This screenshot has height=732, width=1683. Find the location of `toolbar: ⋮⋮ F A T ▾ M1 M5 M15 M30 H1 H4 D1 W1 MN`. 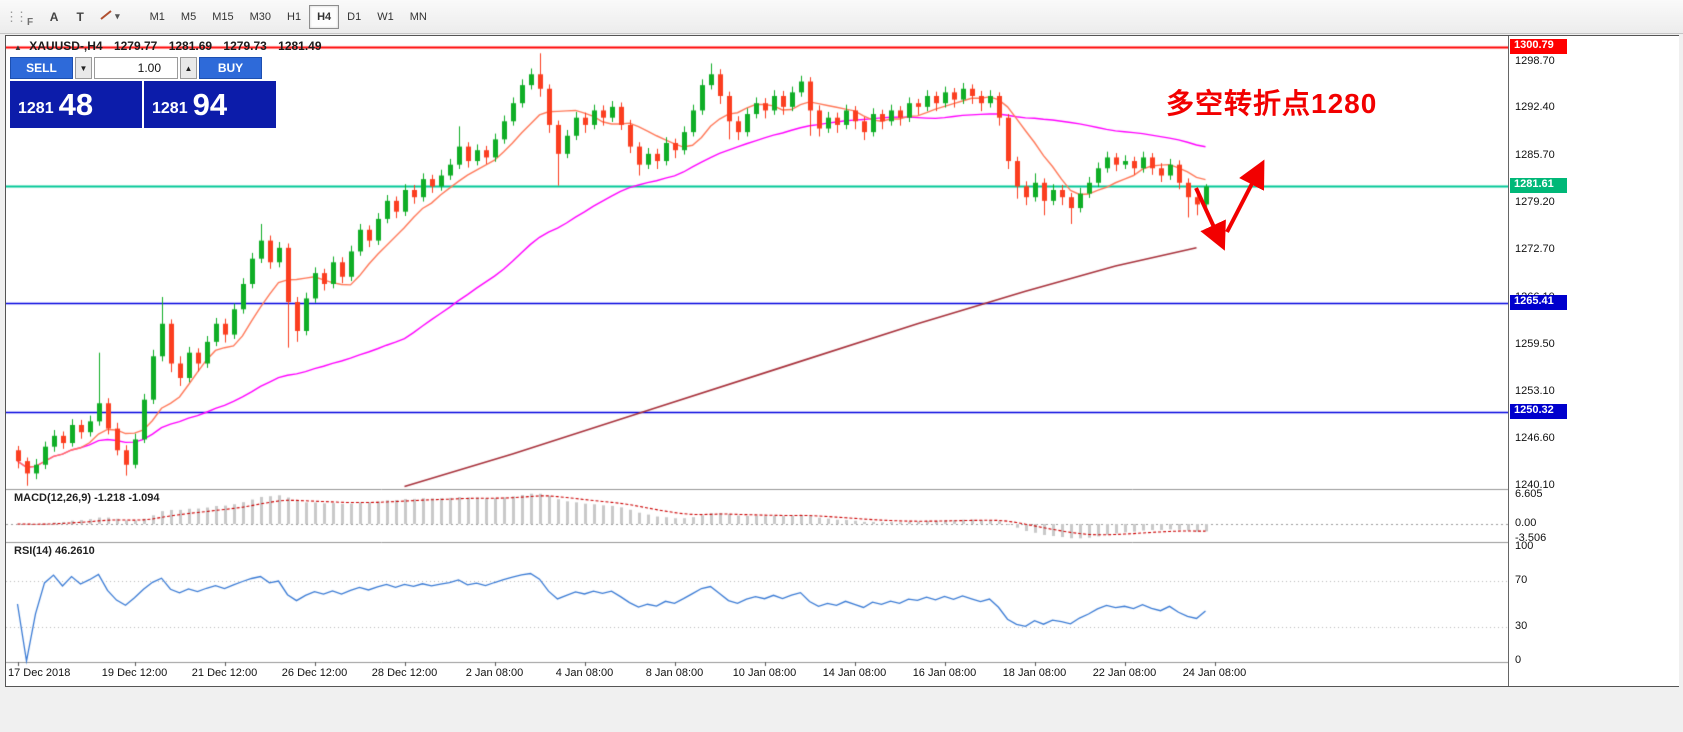

toolbar: ⋮⋮ F A T ▾ M1 M5 M15 M30 H1 H4 D1 W1 MN is located at coordinates (841, 17).